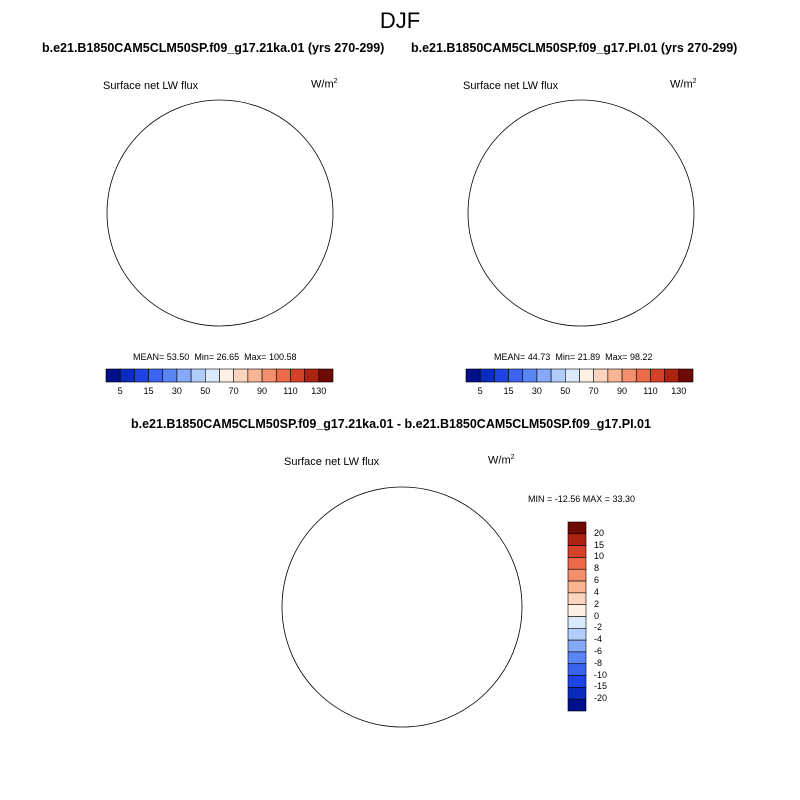 This screenshot has width=800, height=800. What do you see at coordinates (598, 650) in the screenshot?
I see `diff-colorbar-tick-label: -6` at bounding box center [598, 650].